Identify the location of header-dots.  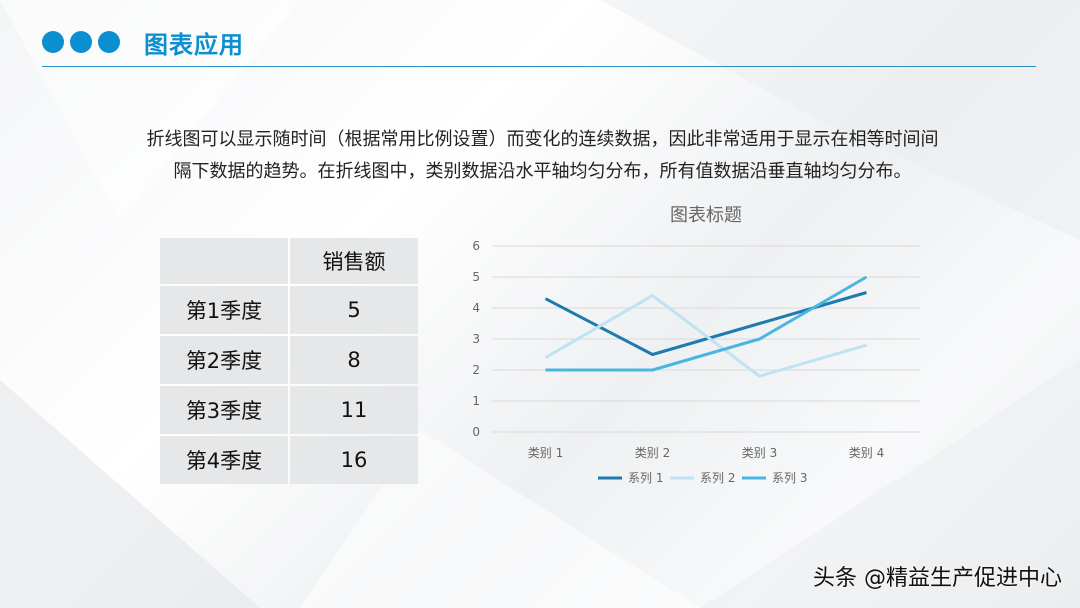
(81, 42).